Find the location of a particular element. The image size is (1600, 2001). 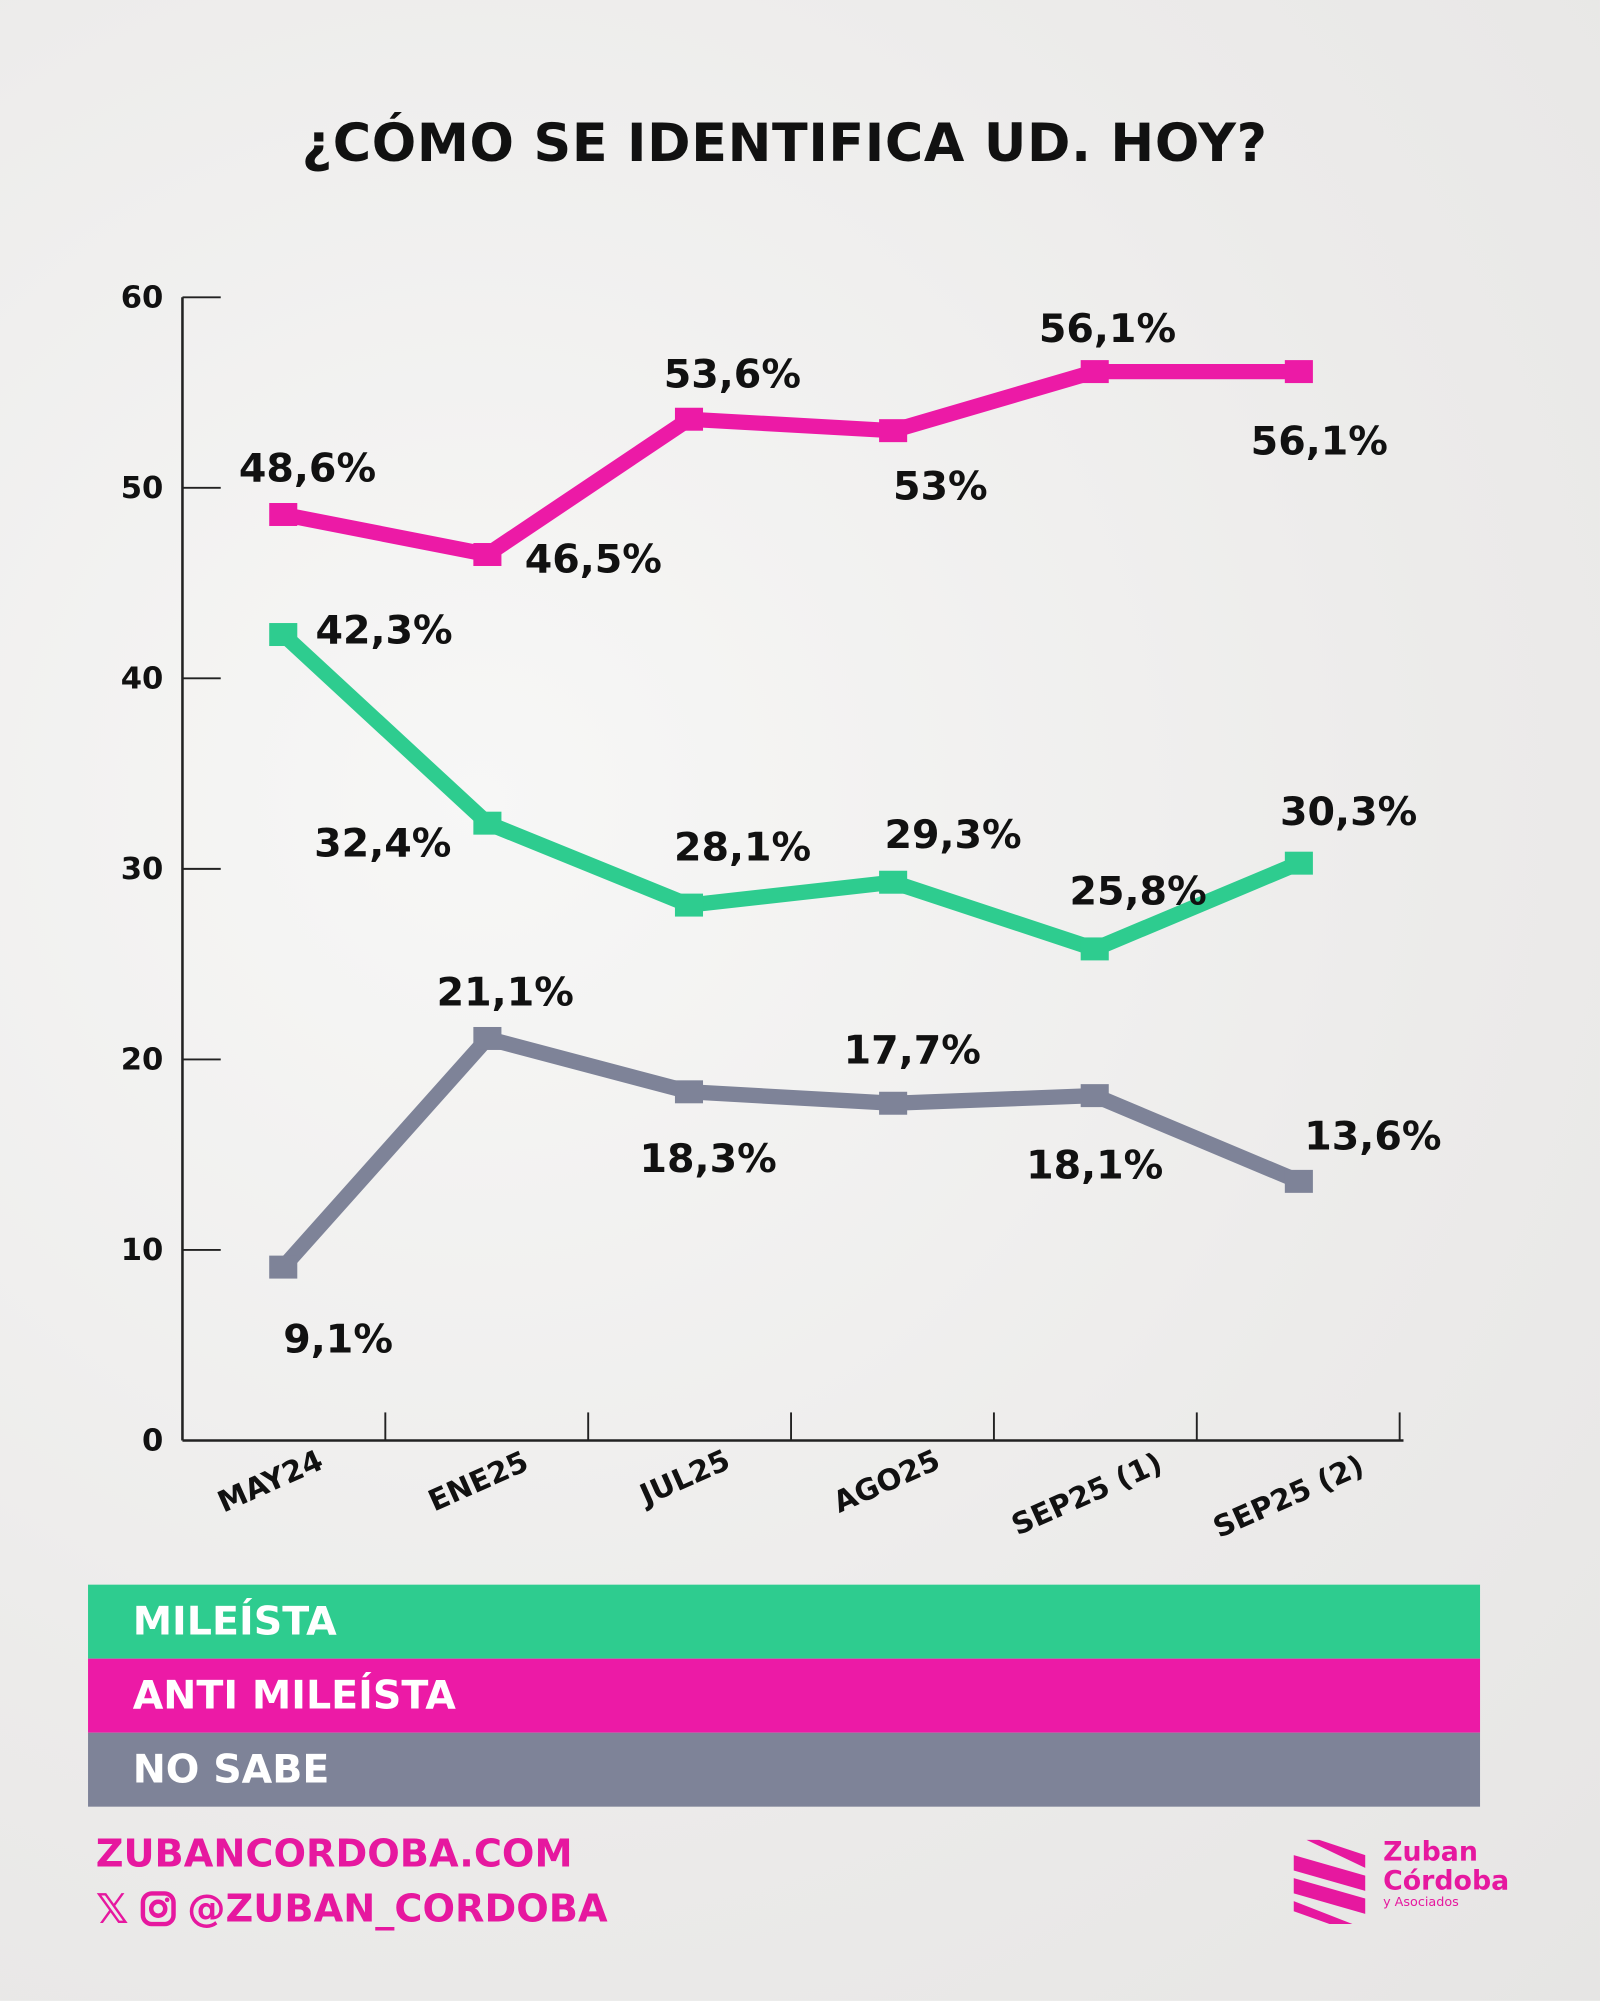

data-label: 32,4% is located at coordinates (382, 843).